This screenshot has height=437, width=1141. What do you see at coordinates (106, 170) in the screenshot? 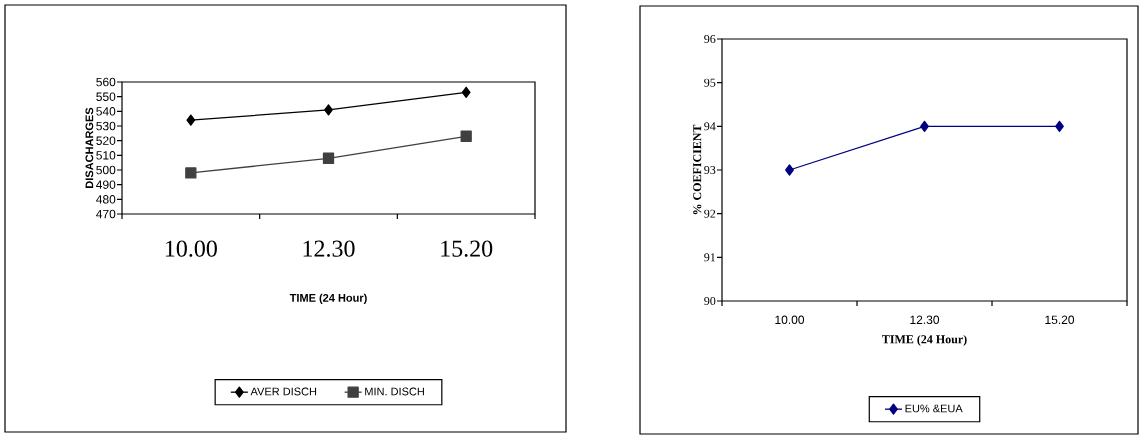
I see `y-tick-label: 500` at bounding box center [106, 170].